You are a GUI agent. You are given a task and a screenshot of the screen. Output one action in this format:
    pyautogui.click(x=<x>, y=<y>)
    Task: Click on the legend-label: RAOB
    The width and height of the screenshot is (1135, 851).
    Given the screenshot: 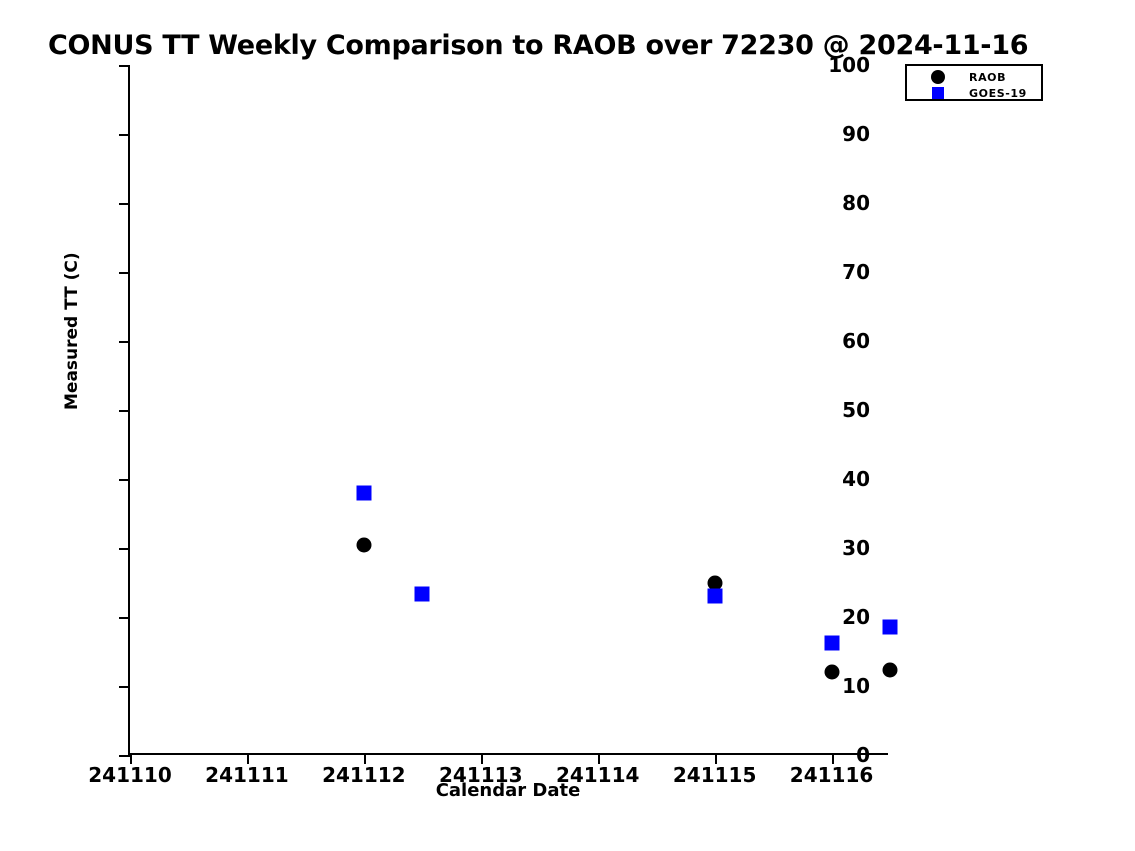 What is the action you would take?
    pyautogui.click(x=988, y=77)
    